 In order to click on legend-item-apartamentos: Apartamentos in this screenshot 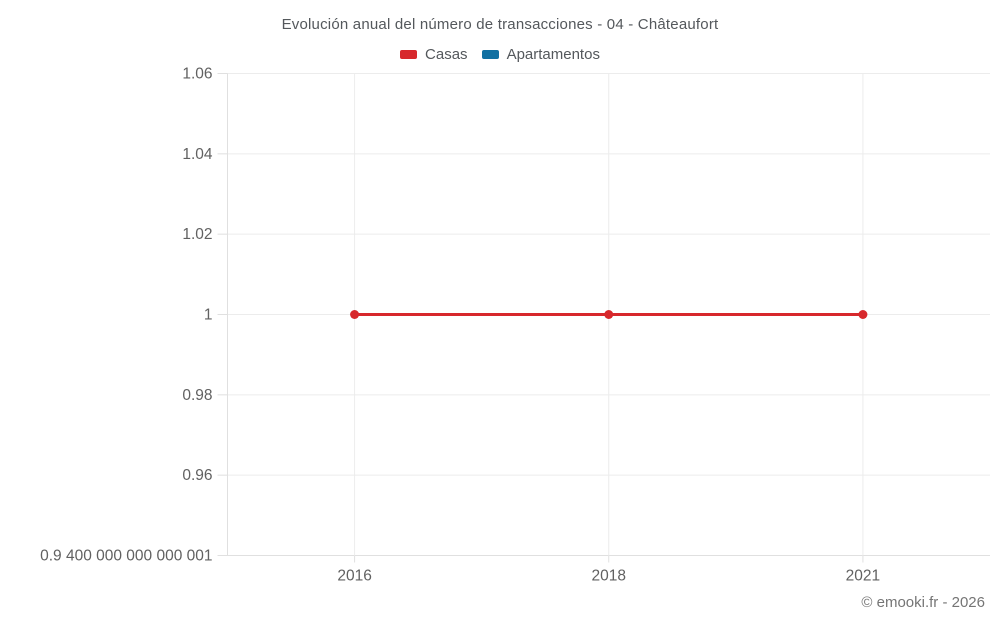, I will do `click(540, 54)`.